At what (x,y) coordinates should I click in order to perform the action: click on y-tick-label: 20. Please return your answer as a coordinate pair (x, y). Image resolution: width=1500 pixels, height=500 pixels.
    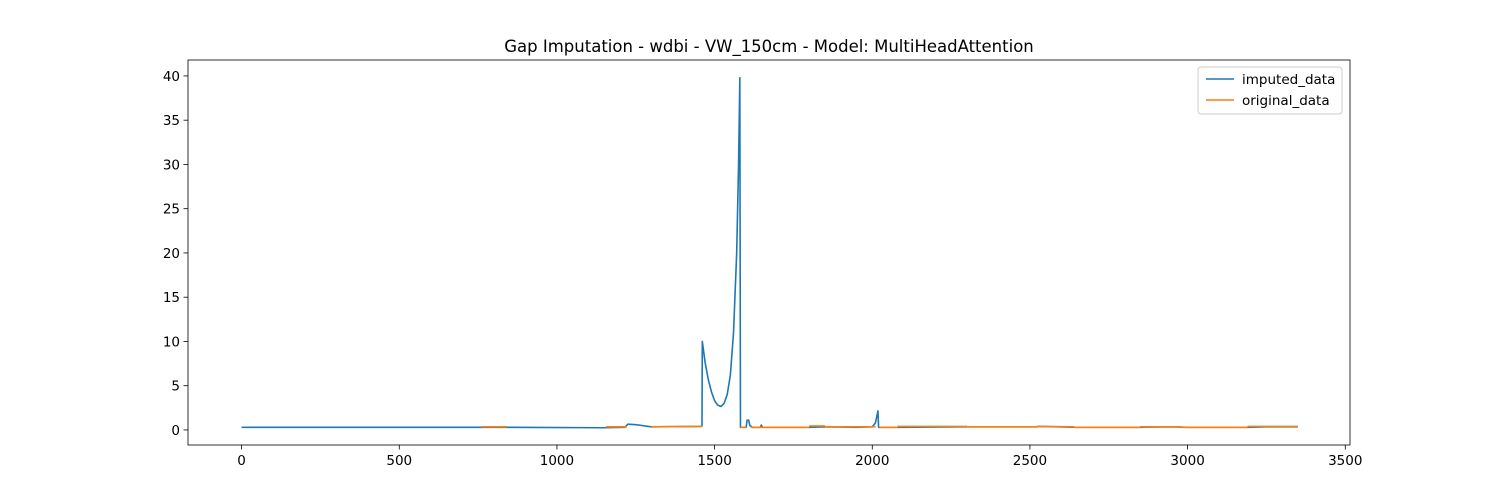
    Looking at the image, I should click on (171, 254).